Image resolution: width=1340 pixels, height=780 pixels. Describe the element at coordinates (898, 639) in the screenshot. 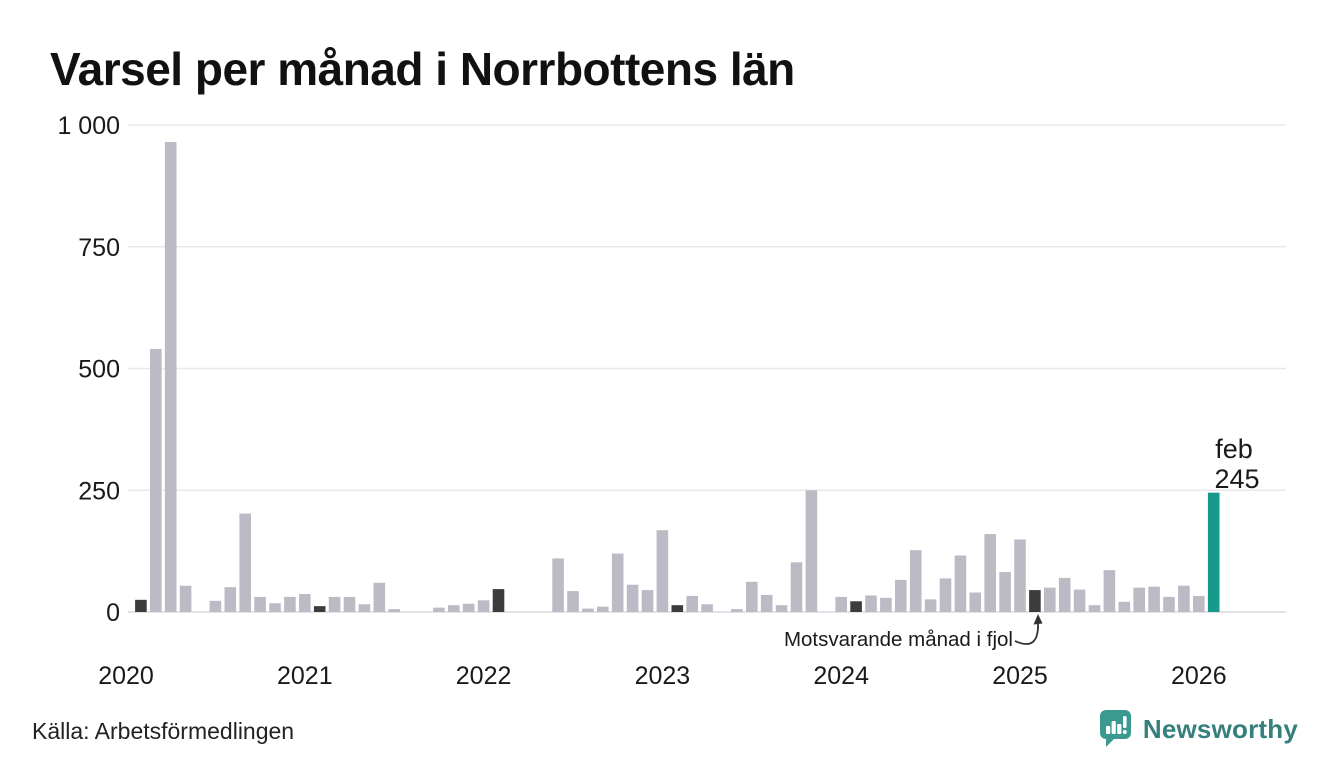

I see `annotation-label: Motsvarande månad i fjol` at that location.